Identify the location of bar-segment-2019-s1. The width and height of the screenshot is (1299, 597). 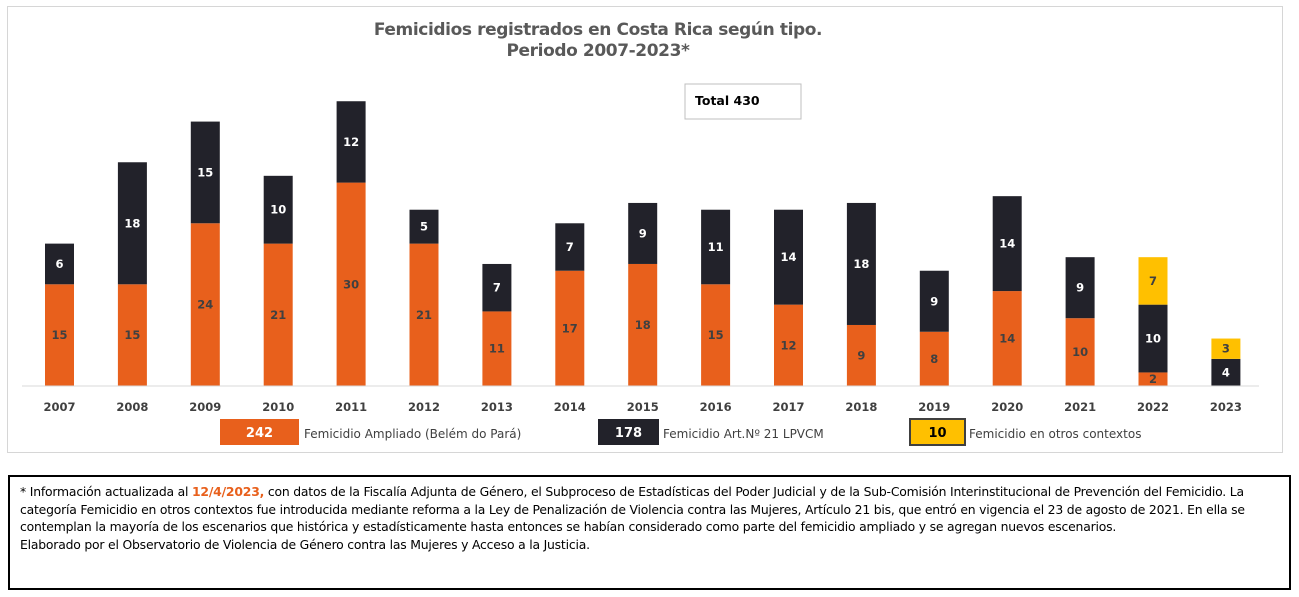
(934, 301).